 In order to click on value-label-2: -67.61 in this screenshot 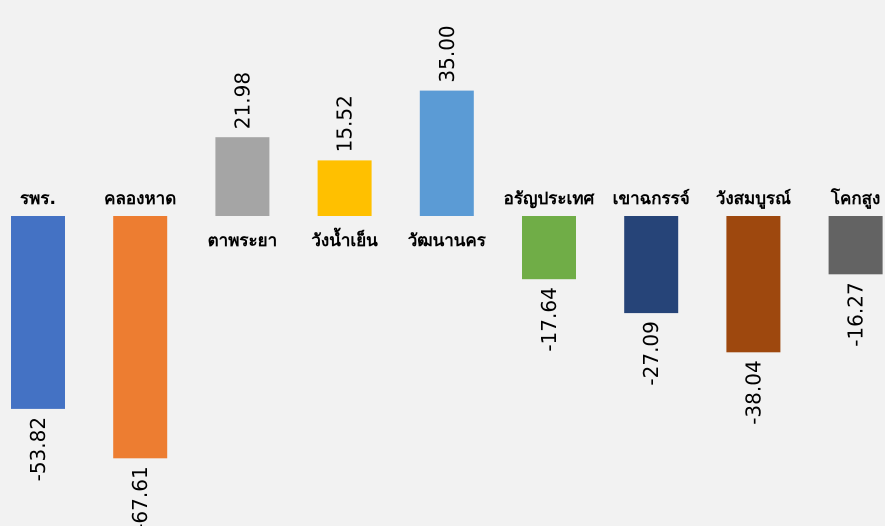, I will do `click(140, 496)`.